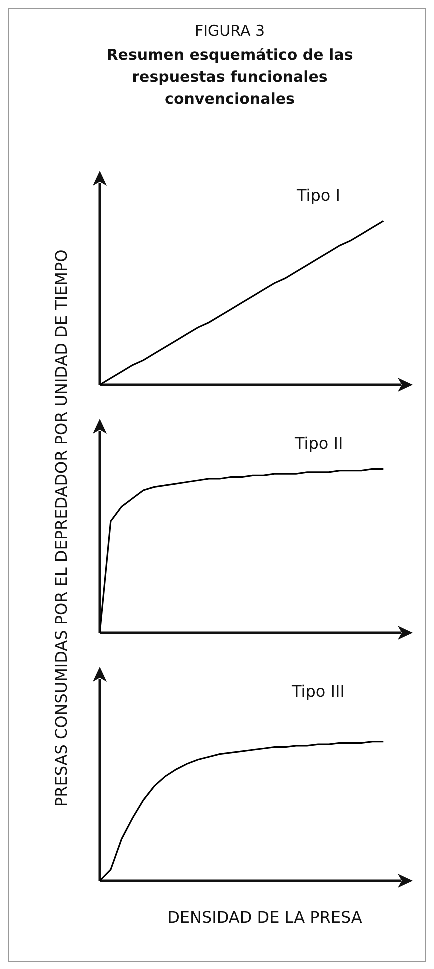  What do you see at coordinates (318, 195) in the screenshot?
I see `text: Tipo I` at bounding box center [318, 195].